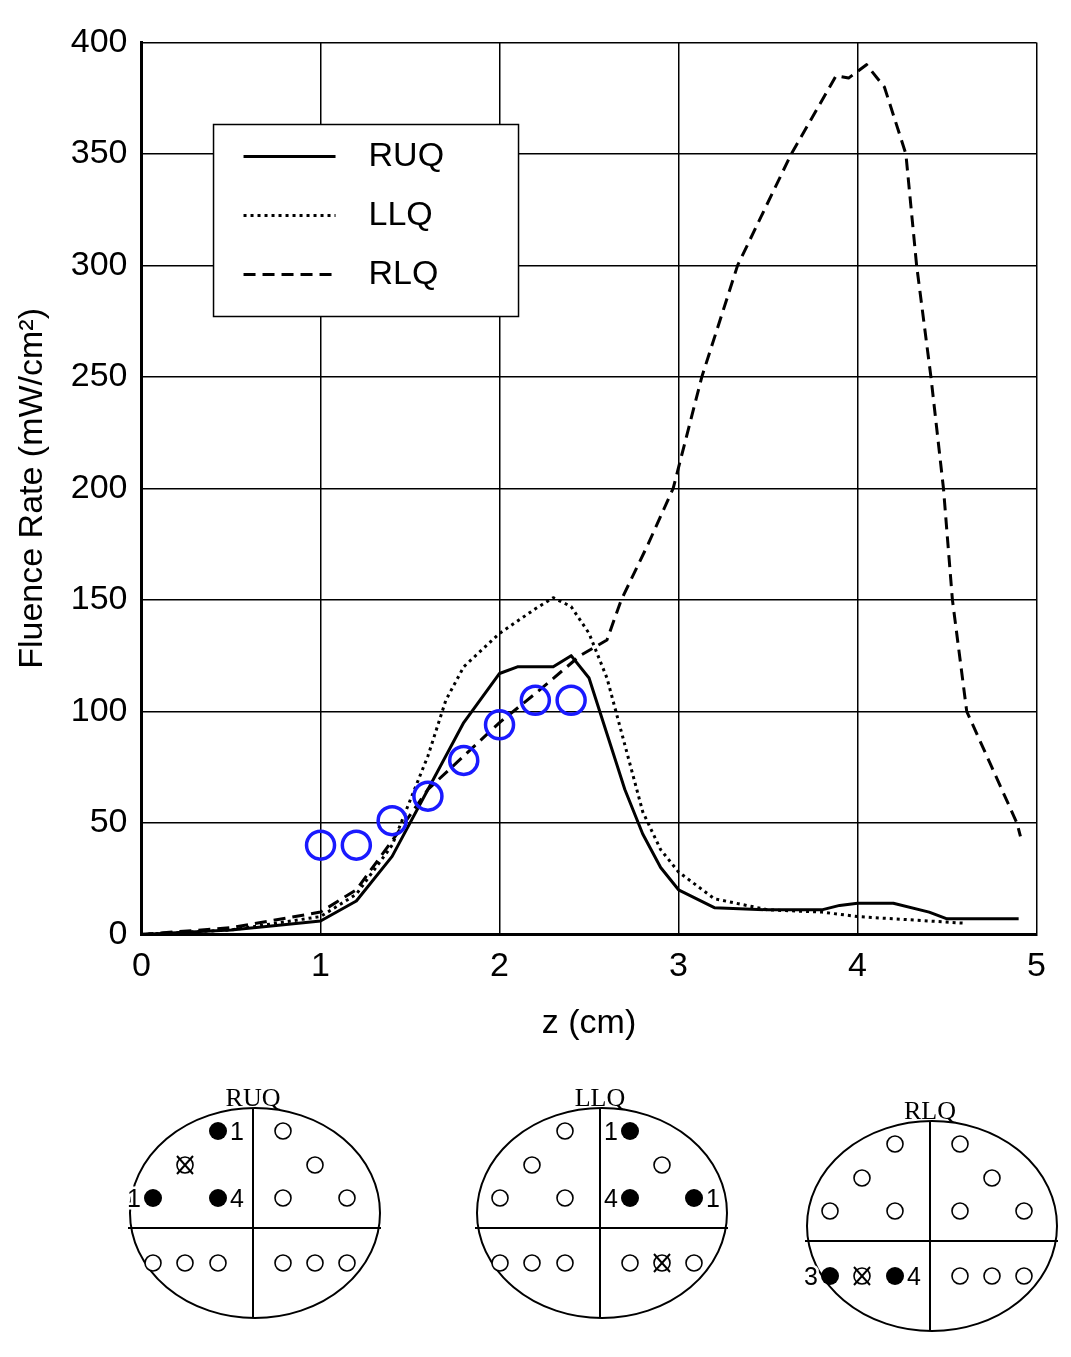  What do you see at coordinates (29, 488) in the screenshot?
I see `y-axis-title: Fluence Rate (mW/cm²)` at bounding box center [29, 488].